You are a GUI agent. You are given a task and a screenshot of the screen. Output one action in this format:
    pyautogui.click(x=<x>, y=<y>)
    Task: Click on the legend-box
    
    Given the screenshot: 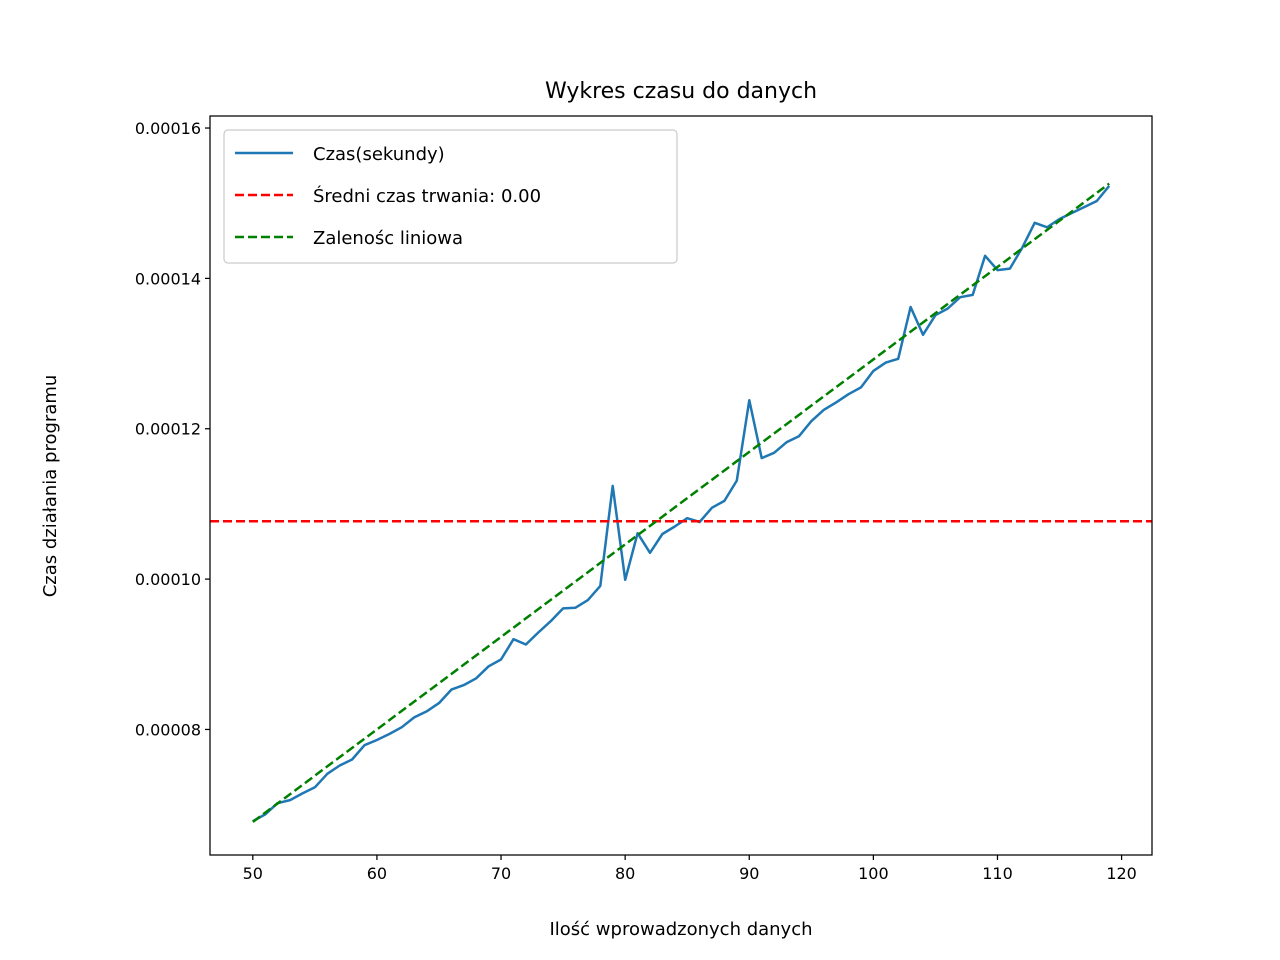 What is the action you would take?
    pyautogui.click(x=450, y=196)
    